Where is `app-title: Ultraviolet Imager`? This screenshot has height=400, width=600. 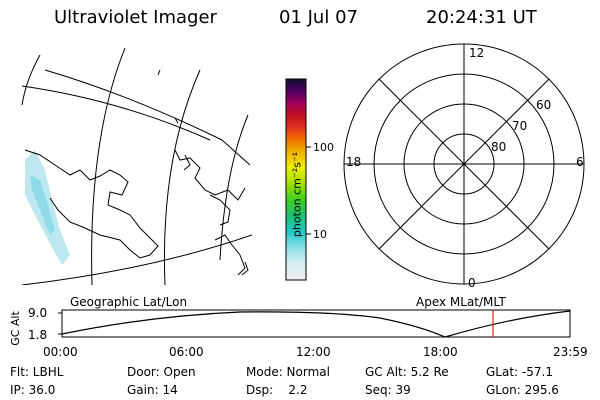
app-title: Ultraviolet Imager is located at coordinates (135, 17).